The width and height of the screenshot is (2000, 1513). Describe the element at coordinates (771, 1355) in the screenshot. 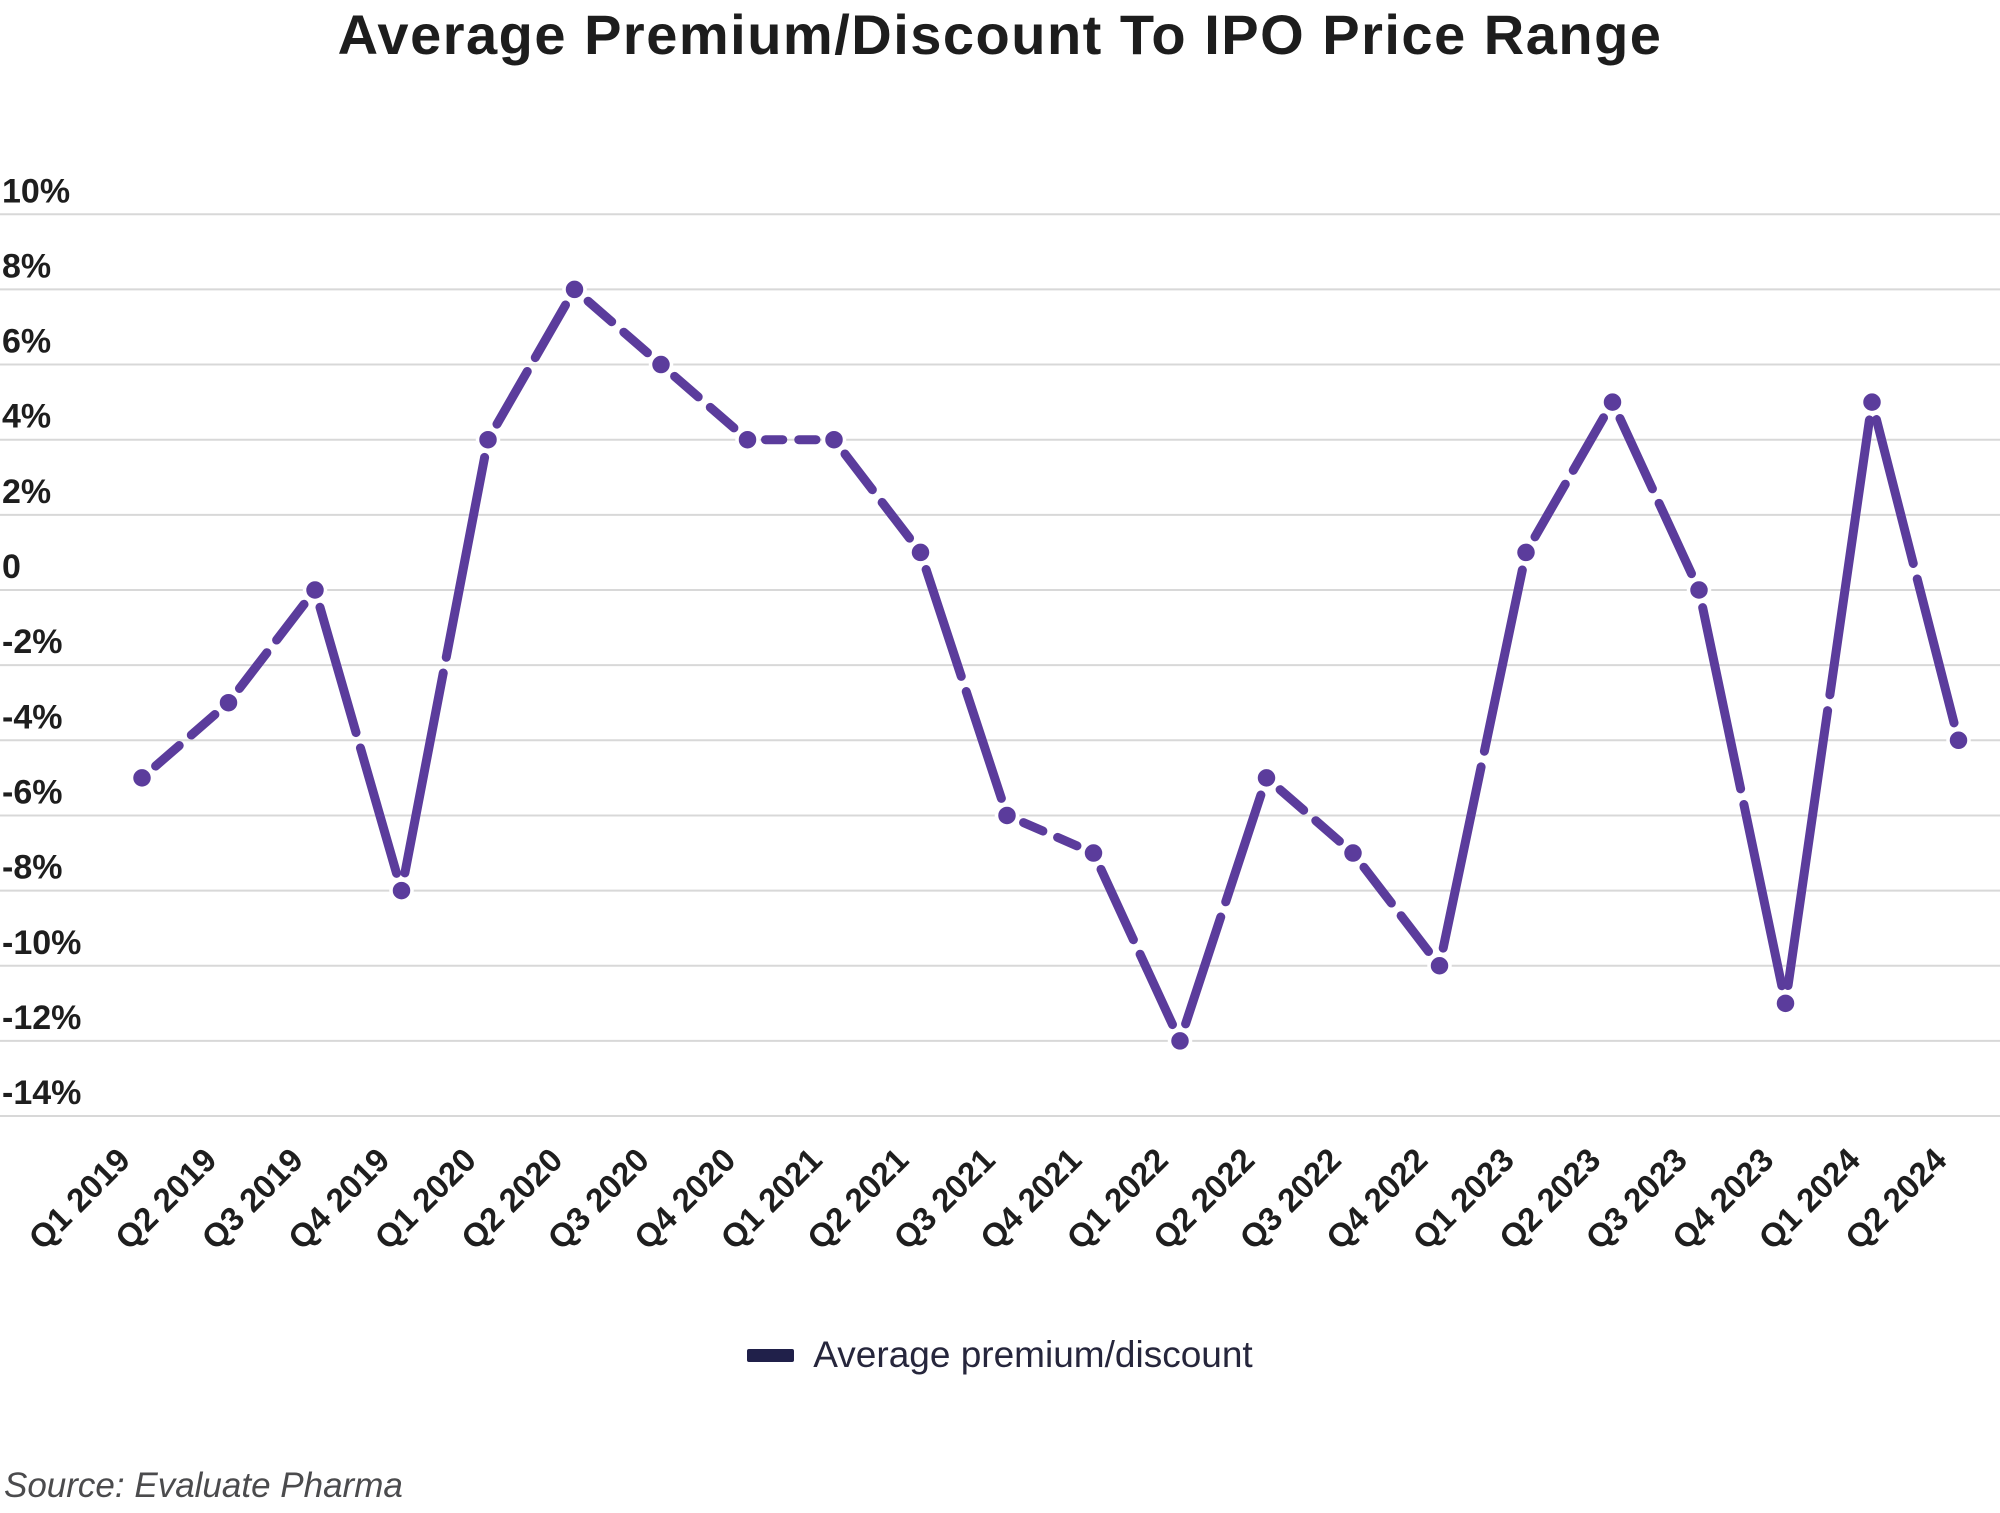

I see `legend-swatch-line` at that location.